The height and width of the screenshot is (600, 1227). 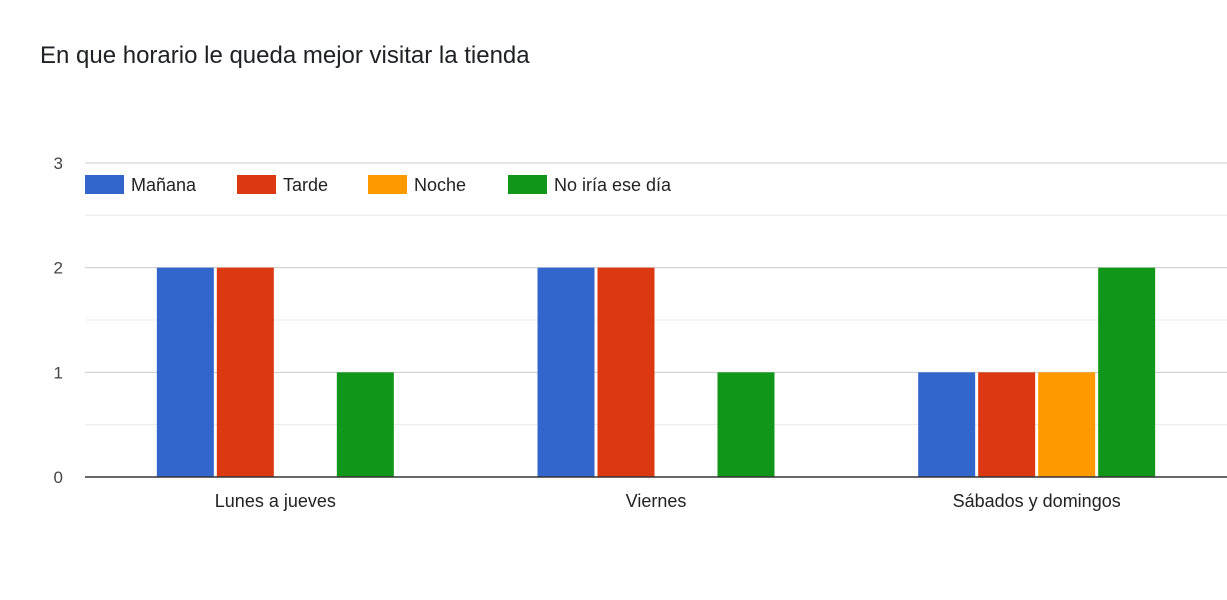 What do you see at coordinates (58, 268) in the screenshot?
I see `y-tick-label: 2` at bounding box center [58, 268].